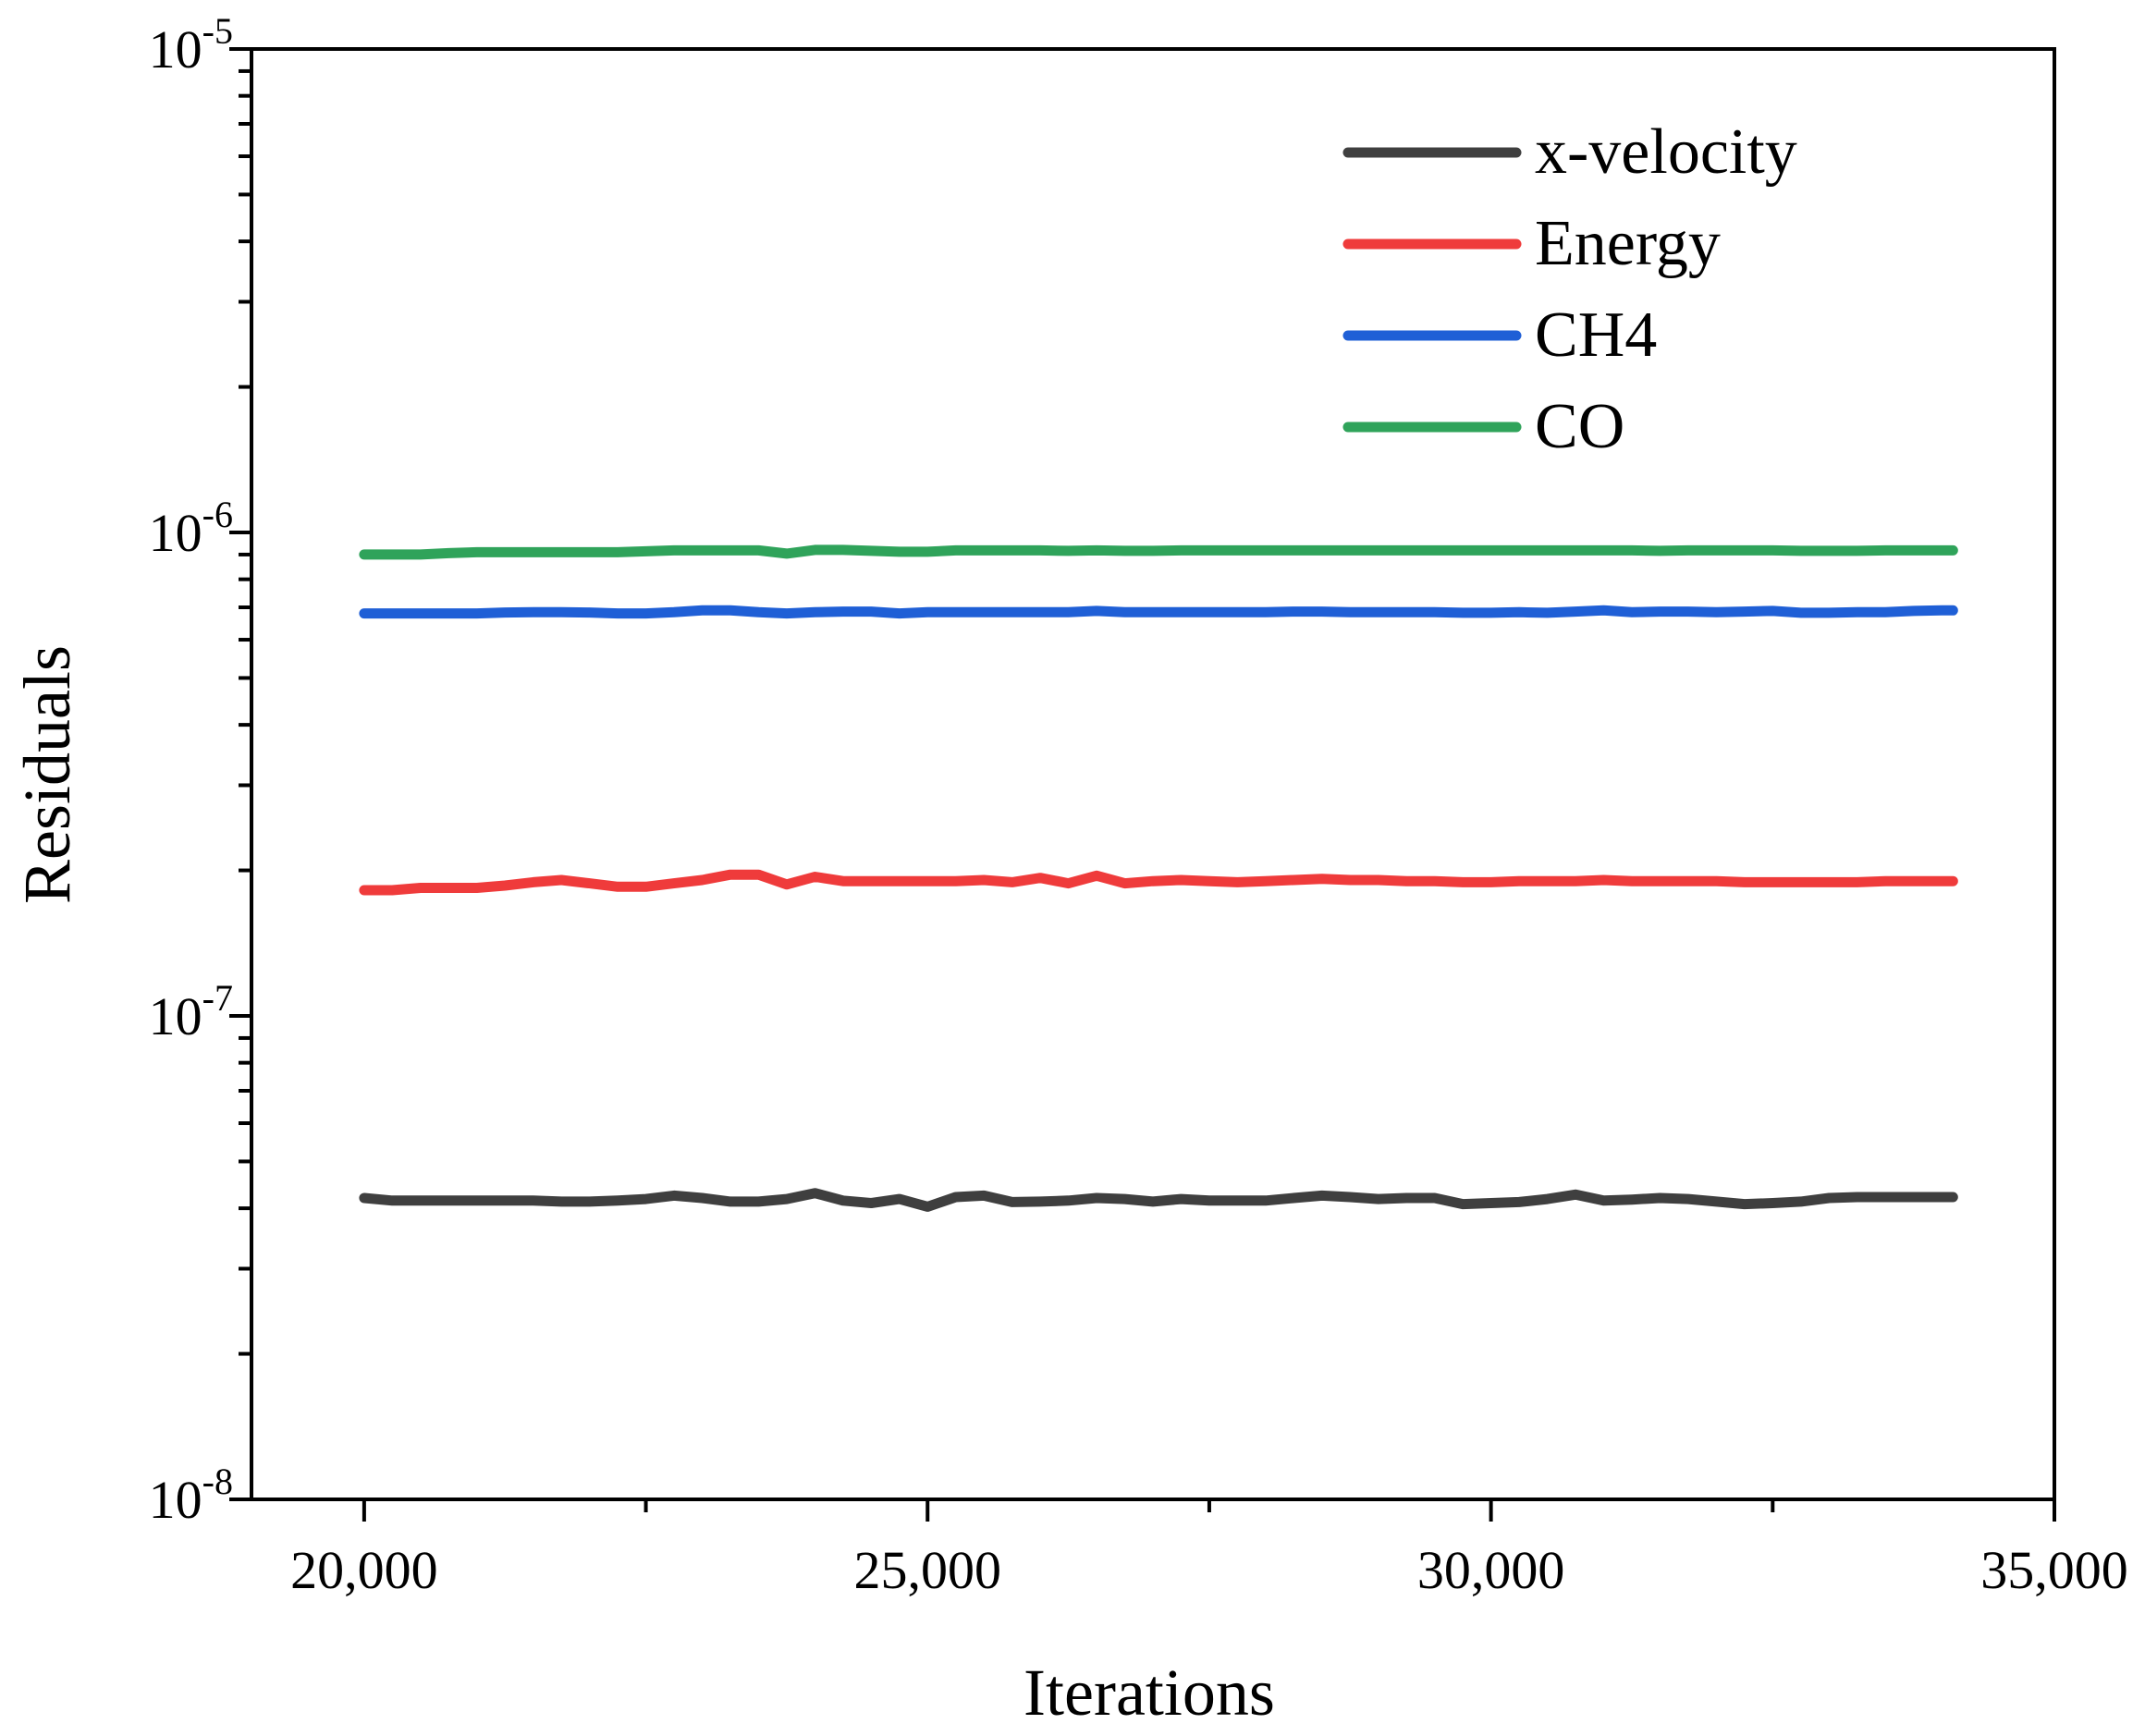  What do you see at coordinates (1158, 1200) in the screenshot?
I see `series-line-x-velocity` at bounding box center [1158, 1200].